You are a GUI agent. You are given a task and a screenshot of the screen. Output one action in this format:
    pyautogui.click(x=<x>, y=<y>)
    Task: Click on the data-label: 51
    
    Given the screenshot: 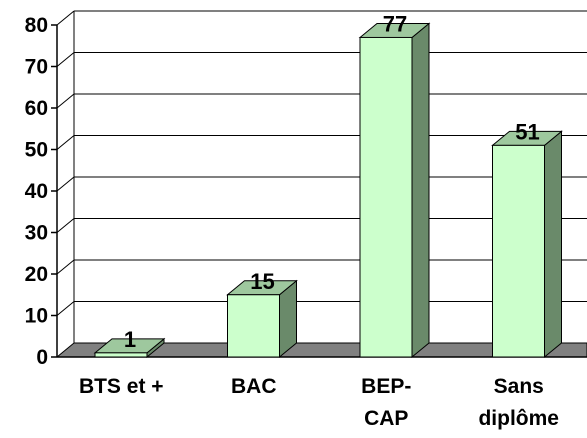 What is the action you would take?
    pyautogui.click(x=527, y=131)
    